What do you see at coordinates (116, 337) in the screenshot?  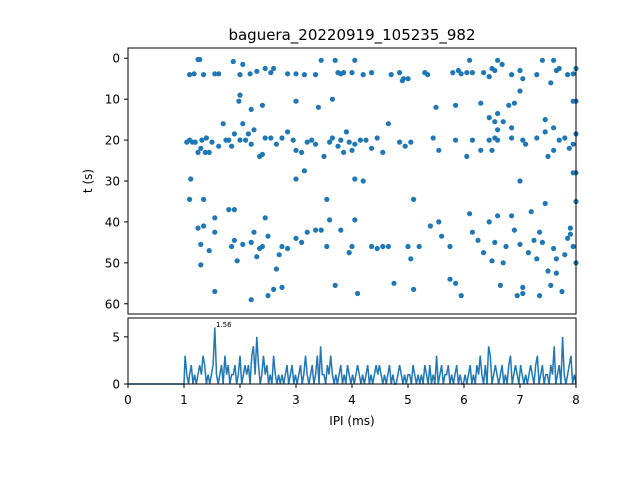 I see `histogram-y-tick-label: 5` at bounding box center [116, 337].